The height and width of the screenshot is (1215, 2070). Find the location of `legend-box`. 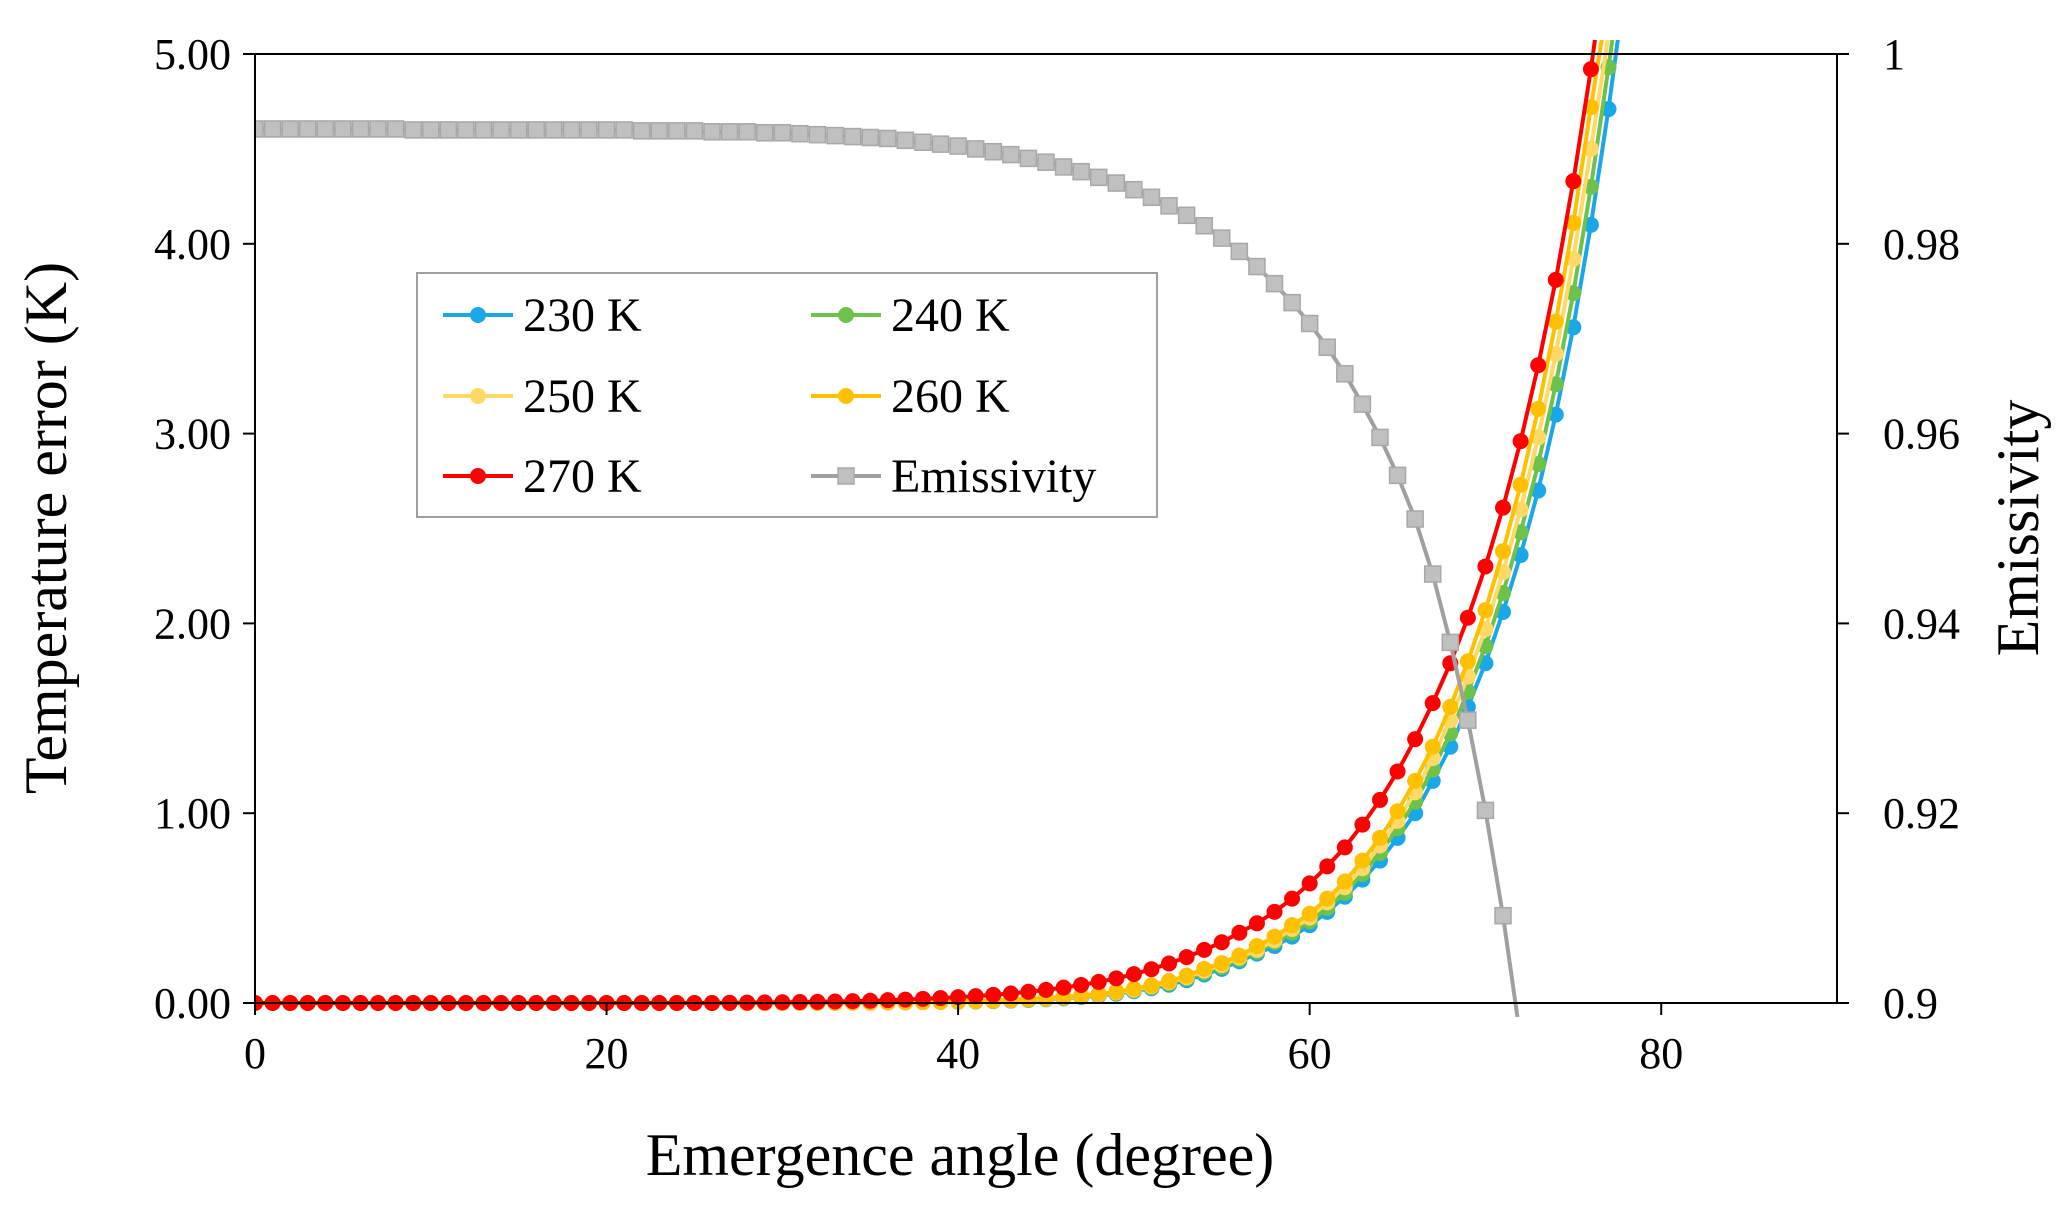

legend-box is located at coordinates (787, 395).